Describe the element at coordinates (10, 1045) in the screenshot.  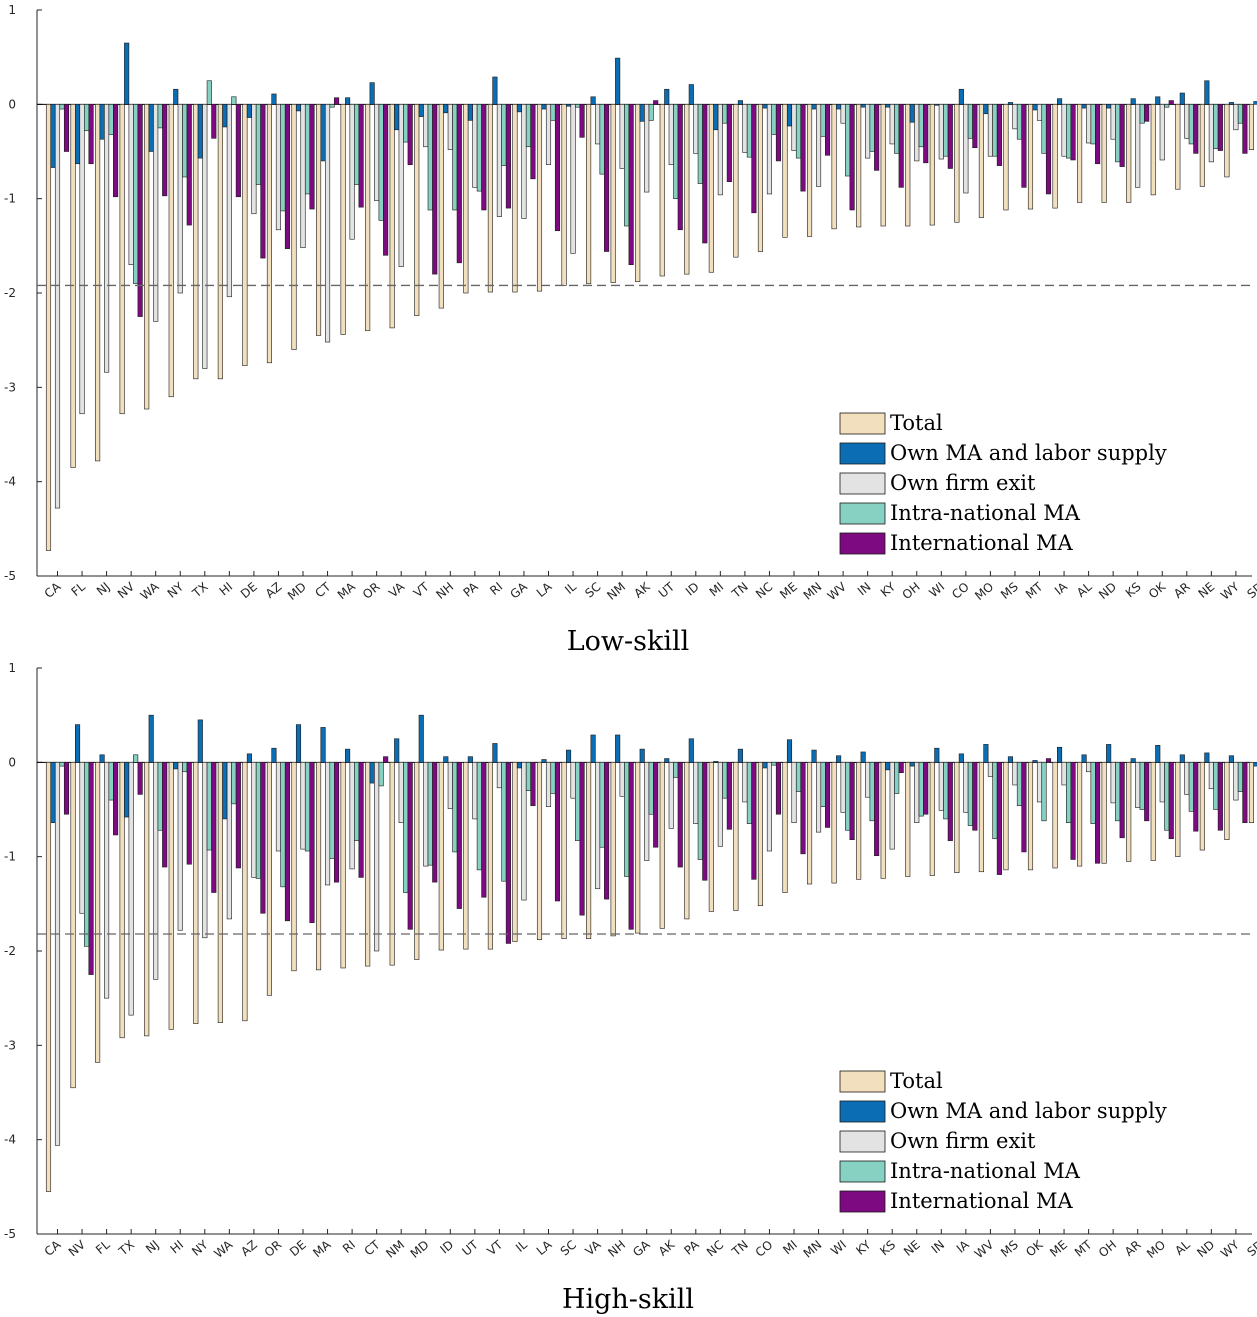
I see `y-tick-label: -3` at that location.